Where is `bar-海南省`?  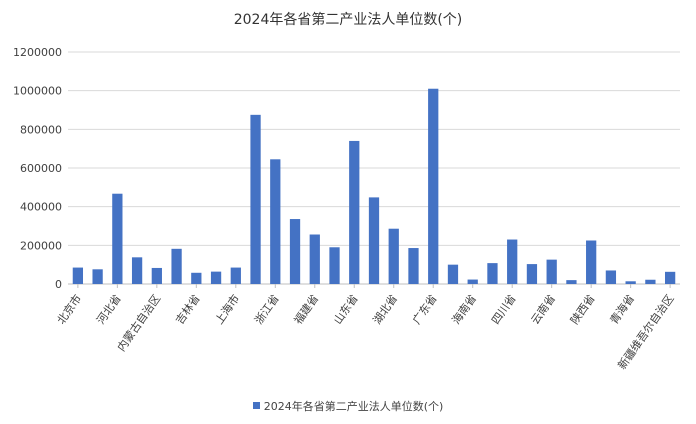
bar-海南省 is located at coordinates (472, 281).